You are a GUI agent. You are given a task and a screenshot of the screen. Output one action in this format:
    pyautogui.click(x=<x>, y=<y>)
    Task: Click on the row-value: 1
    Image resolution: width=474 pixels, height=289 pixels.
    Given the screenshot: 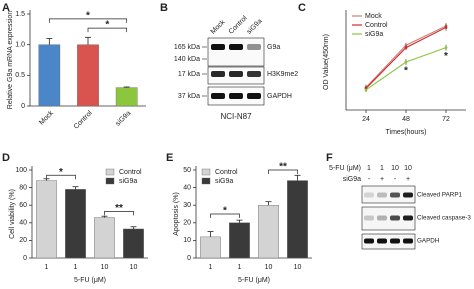 What is the action you would take?
    pyautogui.click(x=382, y=168)
    